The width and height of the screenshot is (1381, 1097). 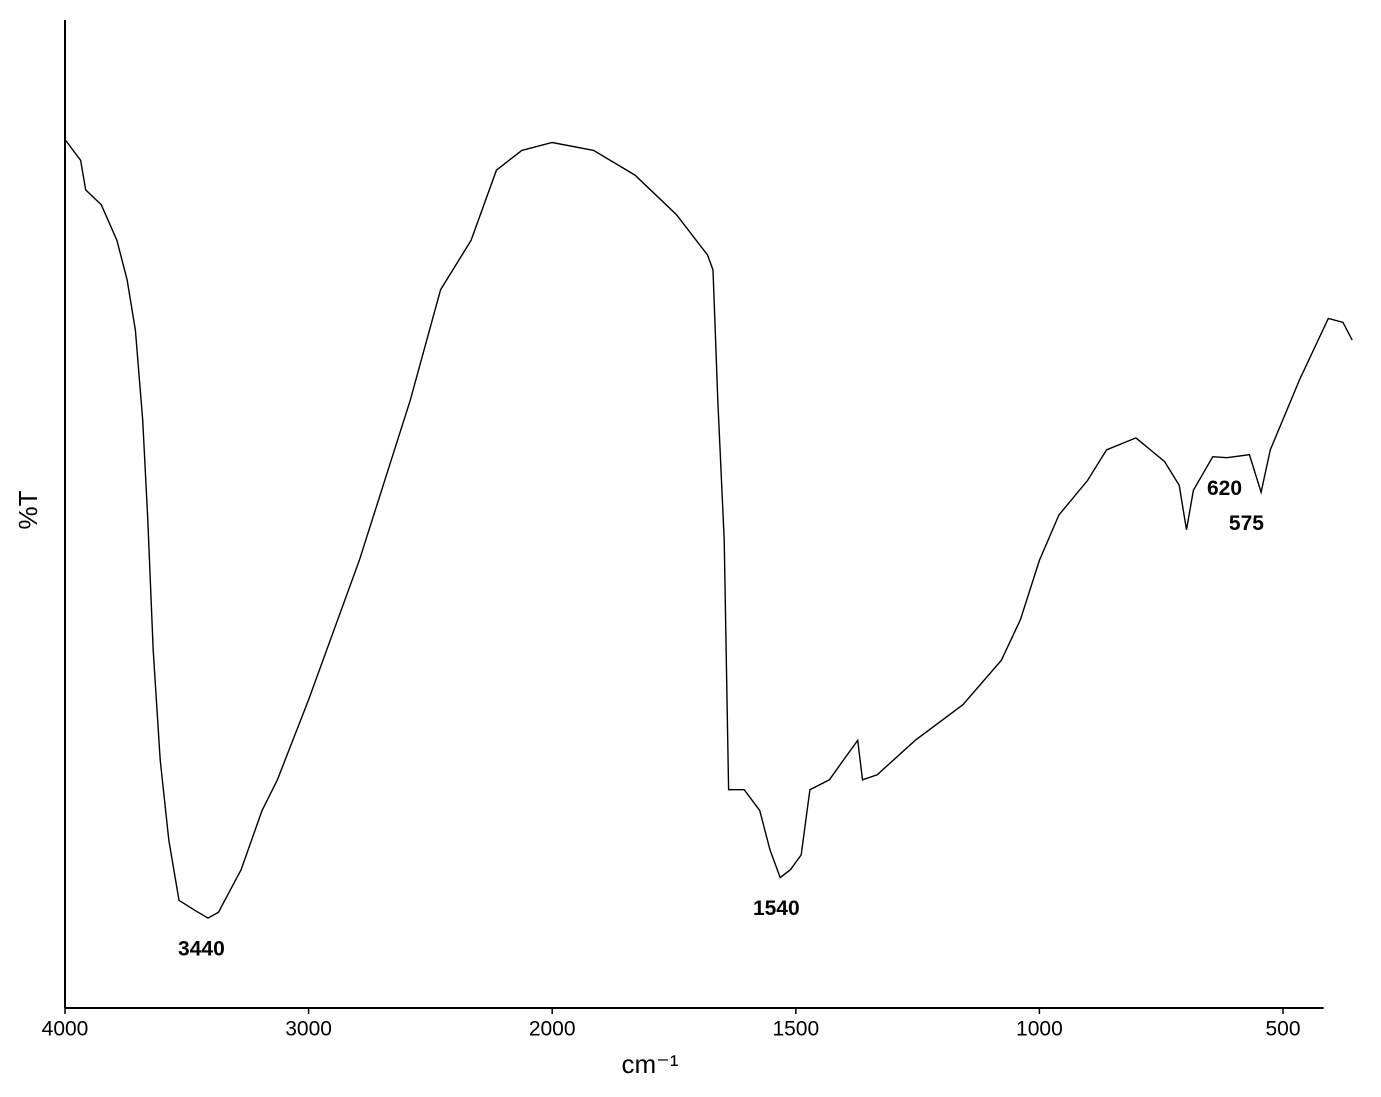 What do you see at coordinates (552, 1029) in the screenshot?
I see `x-tick-label: 2000` at bounding box center [552, 1029].